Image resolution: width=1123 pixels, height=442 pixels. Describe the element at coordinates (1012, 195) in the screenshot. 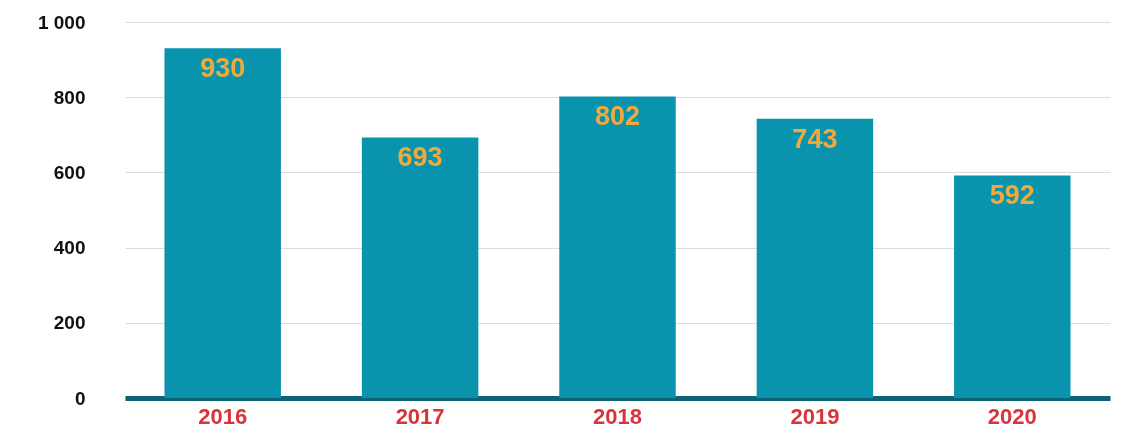

I see `data-label: 592` at that location.